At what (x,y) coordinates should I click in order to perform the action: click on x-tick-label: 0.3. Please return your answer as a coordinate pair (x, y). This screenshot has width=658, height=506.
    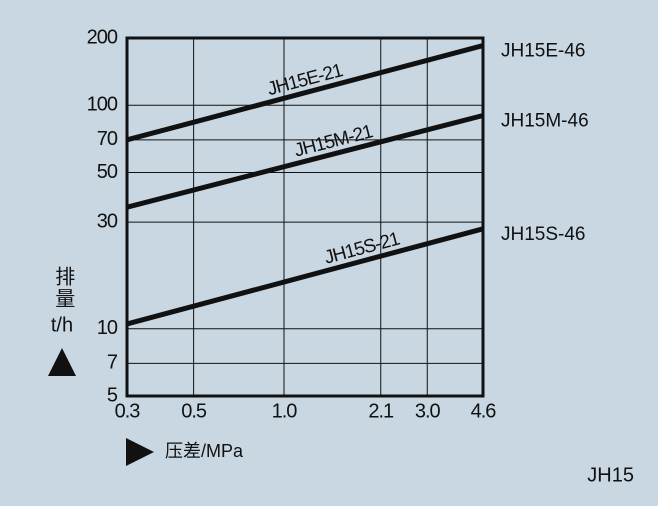
    Looking at the image, I should click on (128, 411).